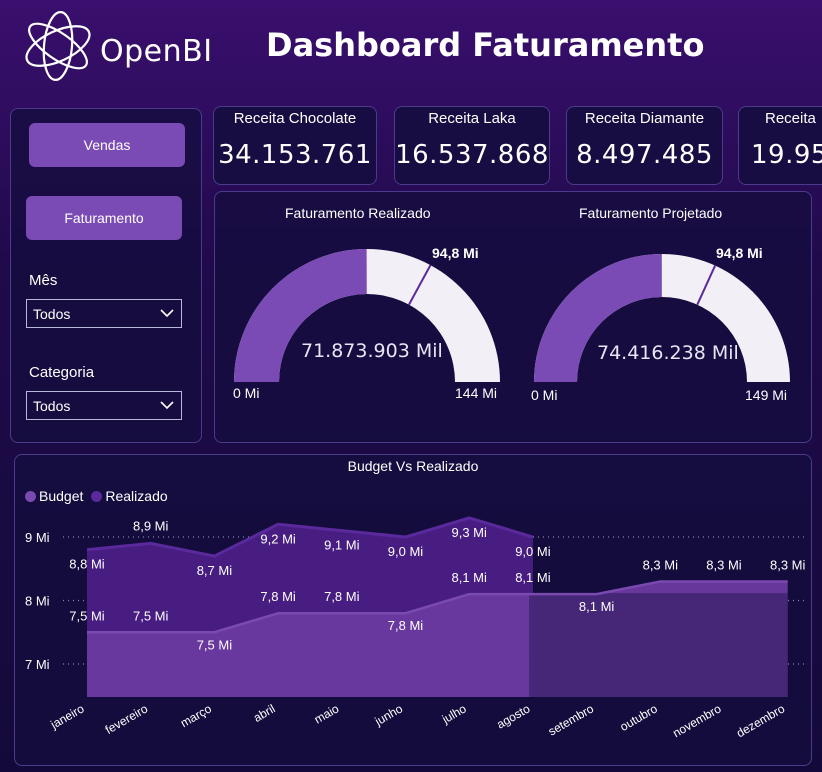 This screenshot has width=822, height=772. I want to click on orbit-logo-icon, so click(58, 46).